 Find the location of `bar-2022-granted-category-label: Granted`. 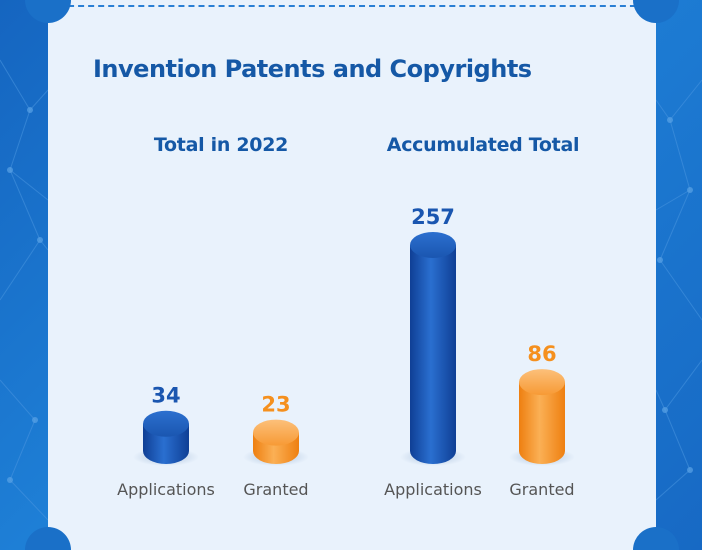

bar-2022-granted-category-label: Granted is located at coordinates (275, 489).